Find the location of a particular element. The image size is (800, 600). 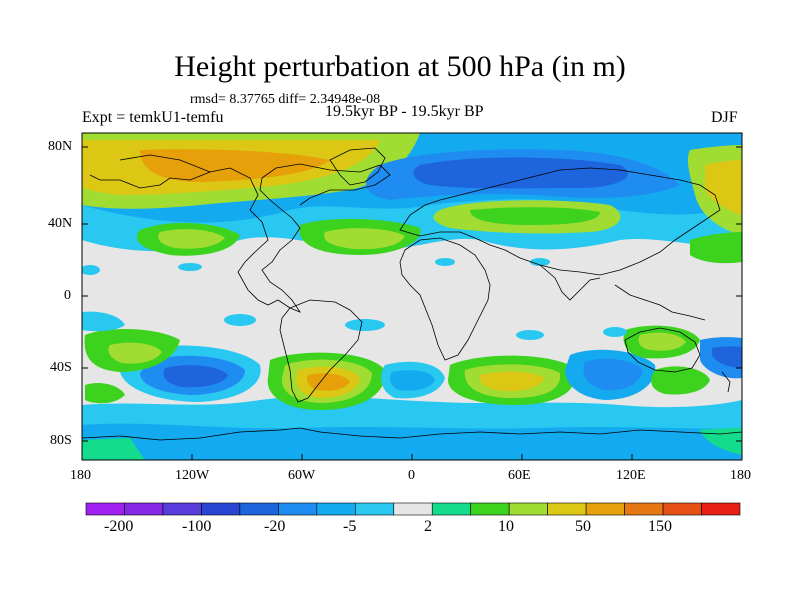

coast-greenland is located at coordinates (357, 166).